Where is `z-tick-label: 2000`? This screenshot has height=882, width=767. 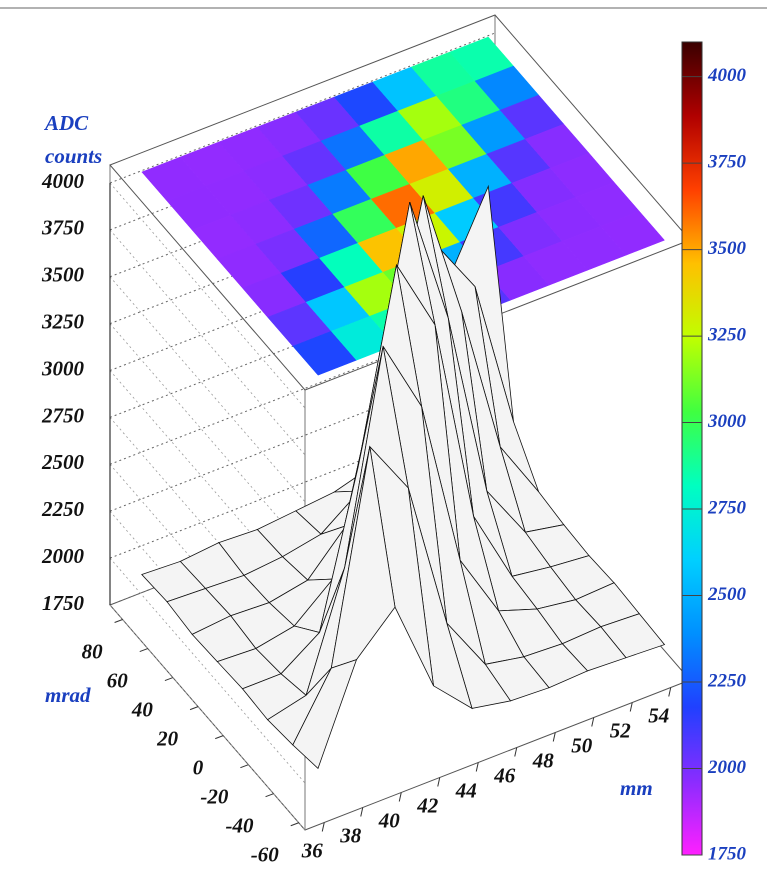
z-tick-label: 2000 is located at coordinates (63, 556).